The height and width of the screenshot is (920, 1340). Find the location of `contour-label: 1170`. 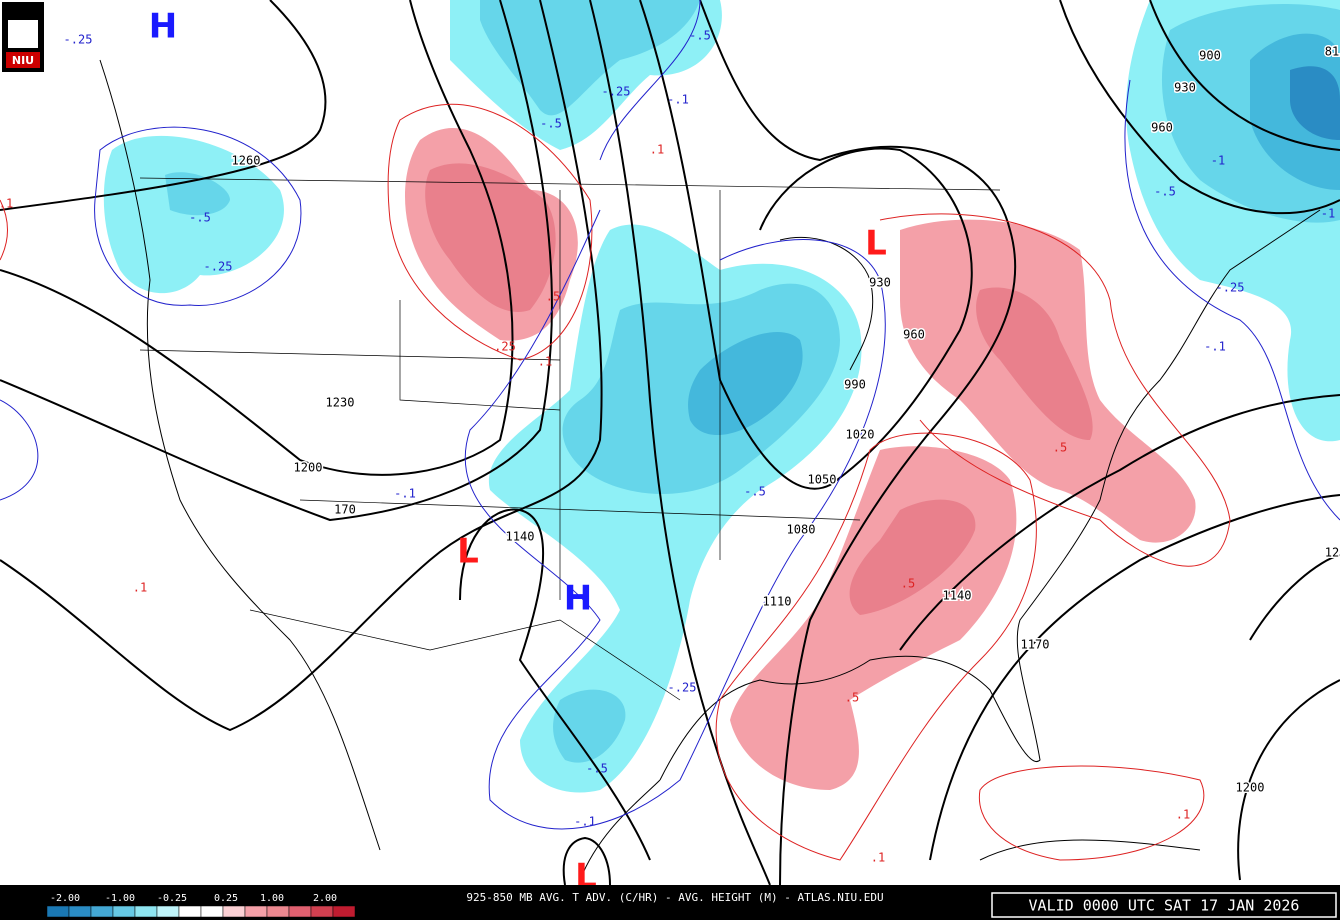

contour-label: 1170 is located at coordinates (1035, 645).